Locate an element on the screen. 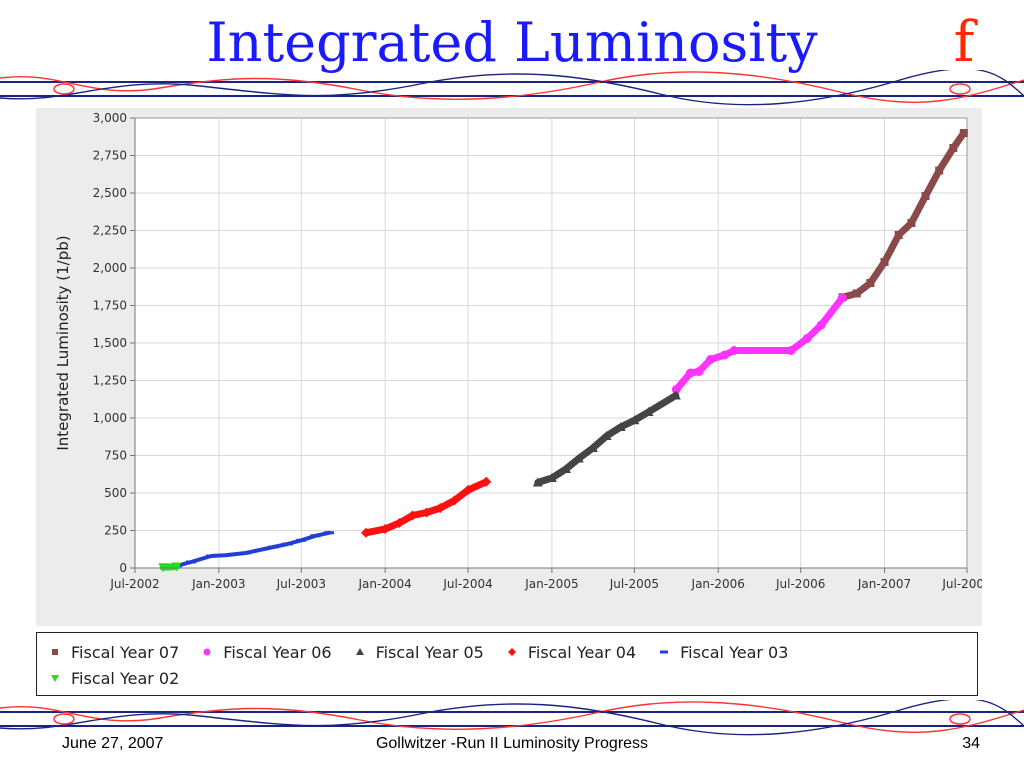 This screenshot has height=768, width=1024. x-tick-label: Jul-2007 is located at coordinates (961, 584).